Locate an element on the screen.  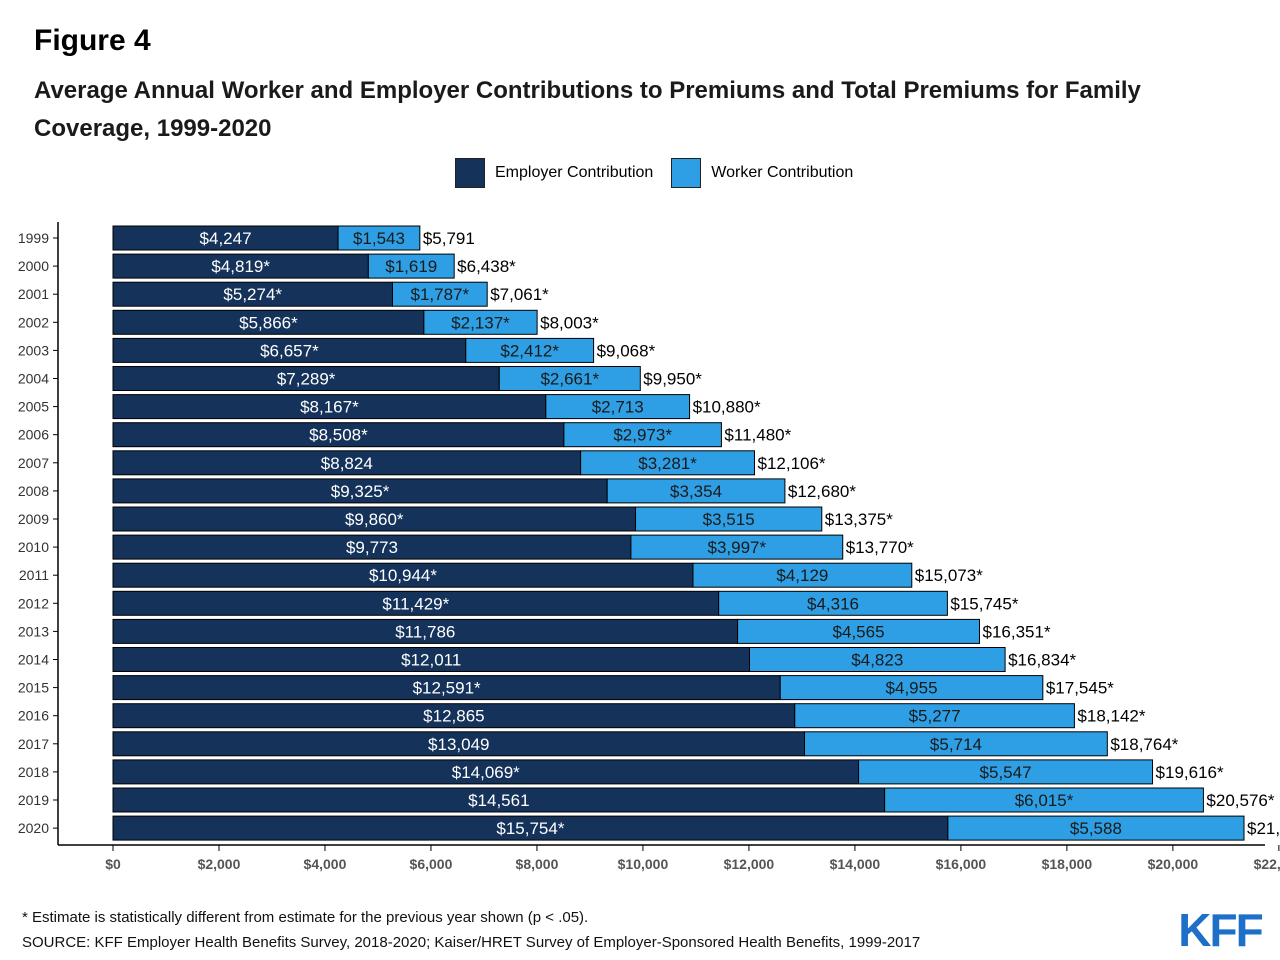
y-tick-label: 1999 is located at coordinates (33, 238).